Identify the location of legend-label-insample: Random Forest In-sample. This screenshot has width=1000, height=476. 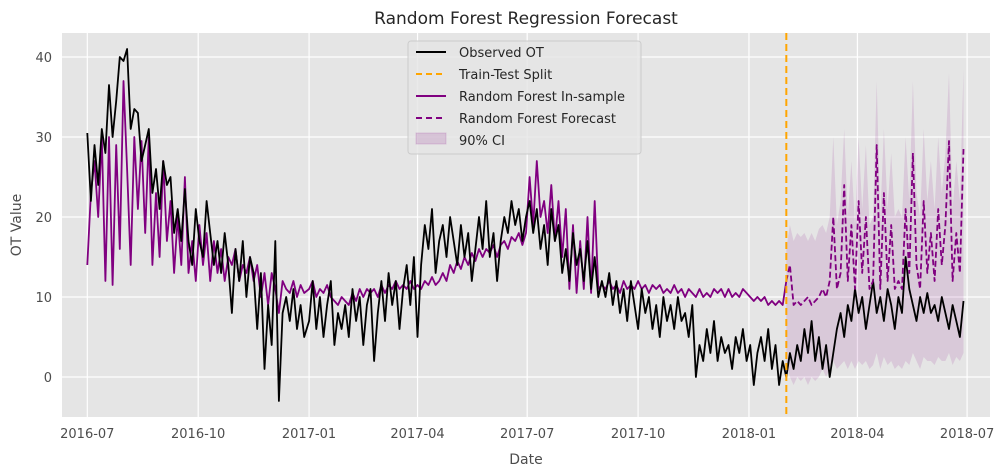
(542, 97).